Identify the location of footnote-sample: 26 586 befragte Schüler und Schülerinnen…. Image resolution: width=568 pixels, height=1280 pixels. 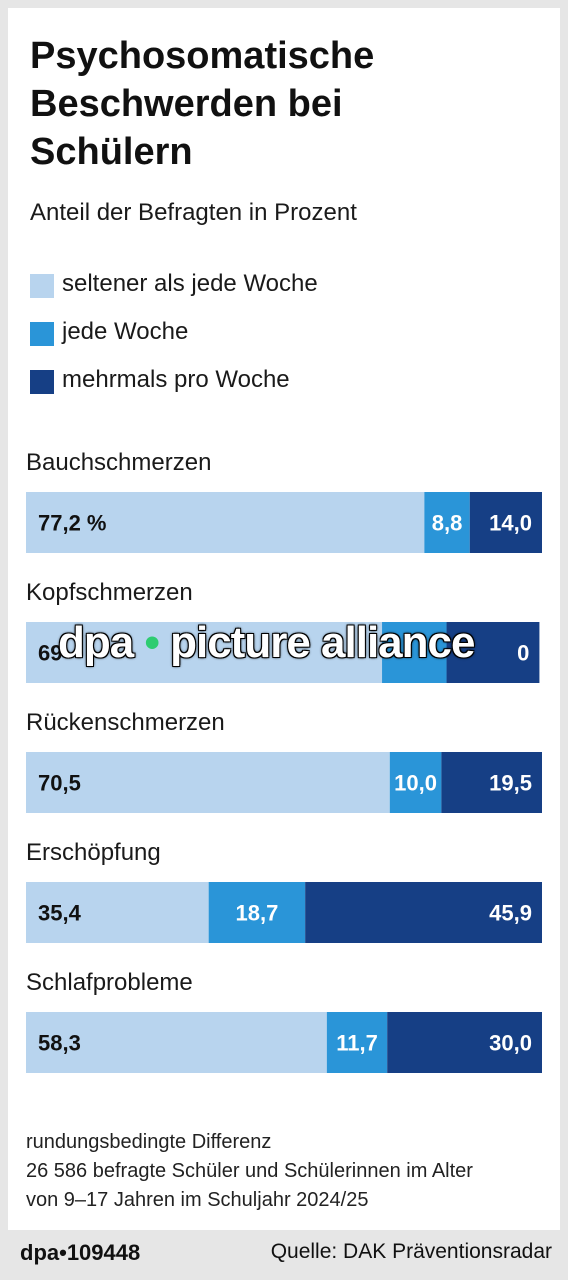
(249, 1171).